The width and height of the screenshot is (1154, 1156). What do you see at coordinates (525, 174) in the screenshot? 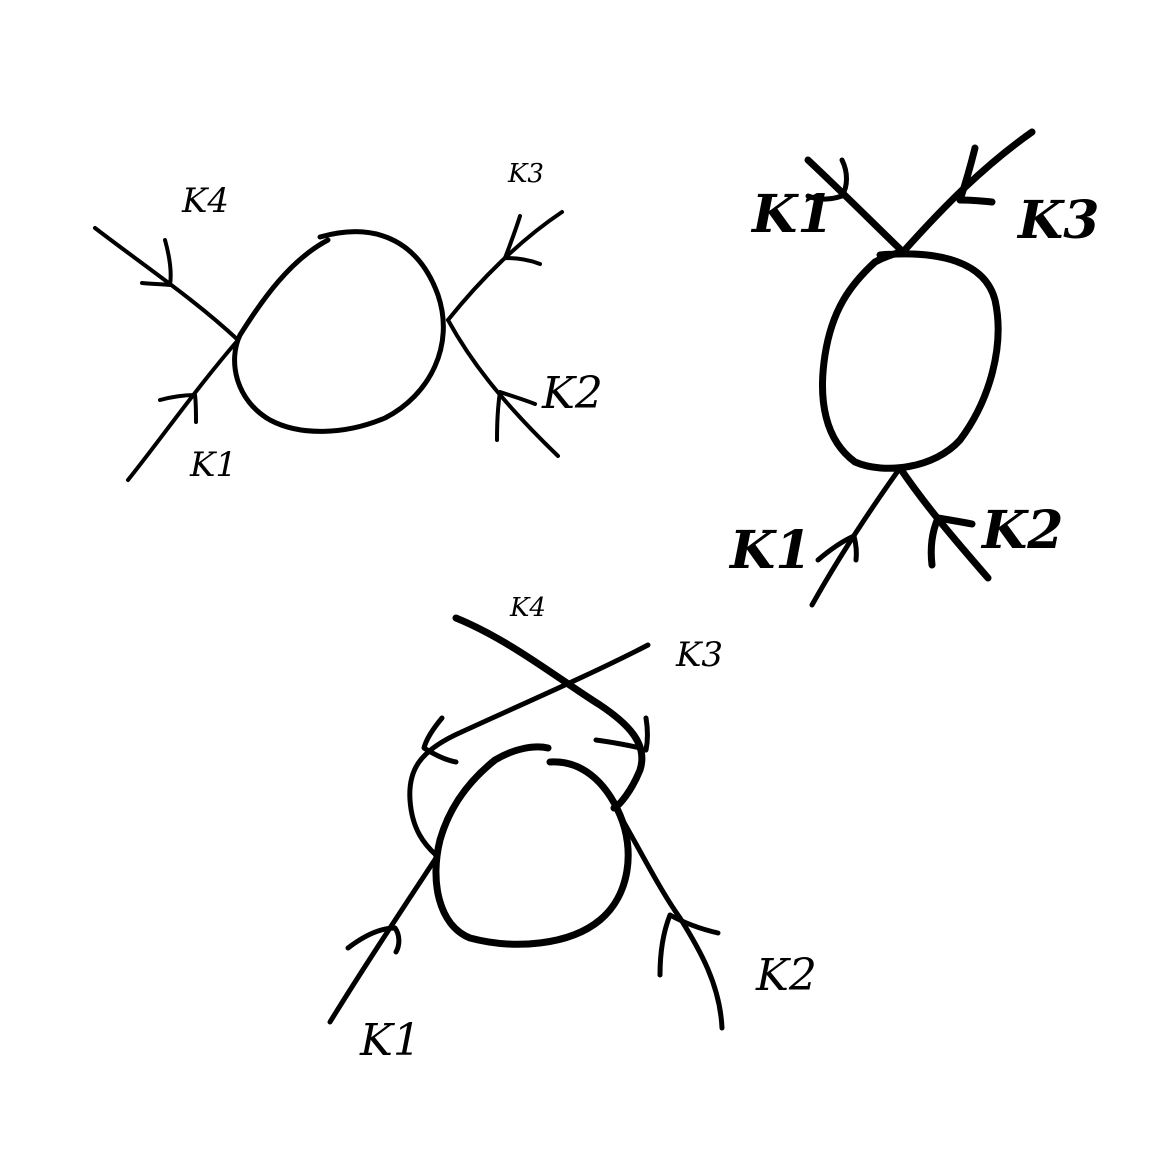
I see `label-k3-d1: K3` at bounding box center [525, 174].